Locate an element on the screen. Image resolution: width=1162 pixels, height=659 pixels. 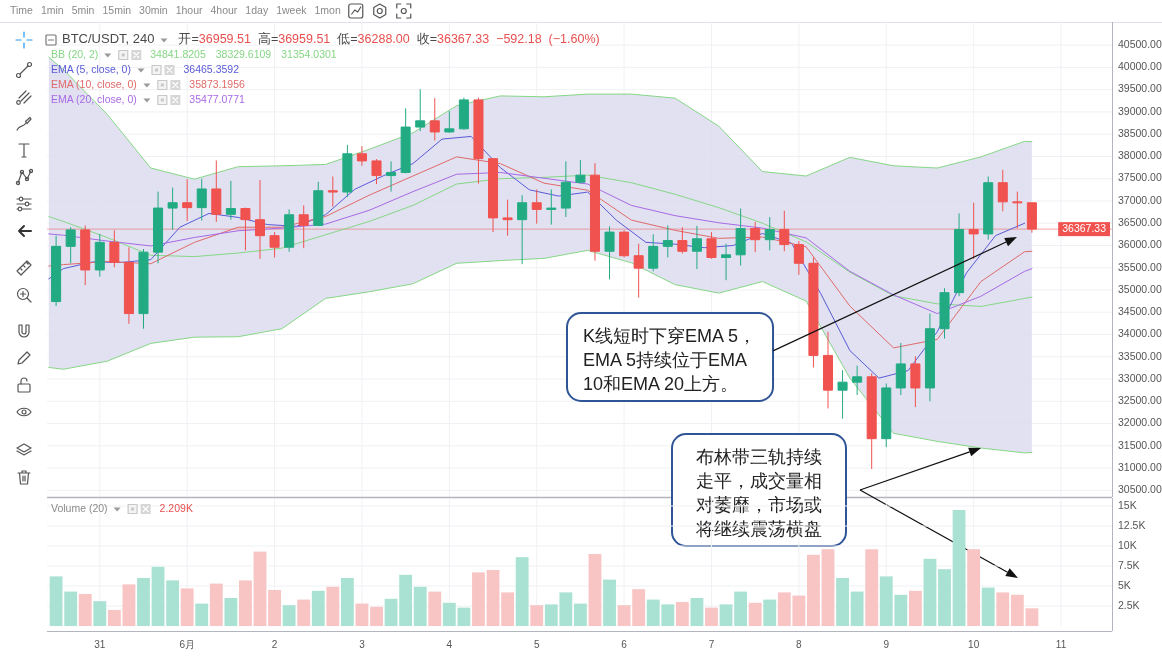
annotation: 38329.6109 is located at coordinates (243, 53).